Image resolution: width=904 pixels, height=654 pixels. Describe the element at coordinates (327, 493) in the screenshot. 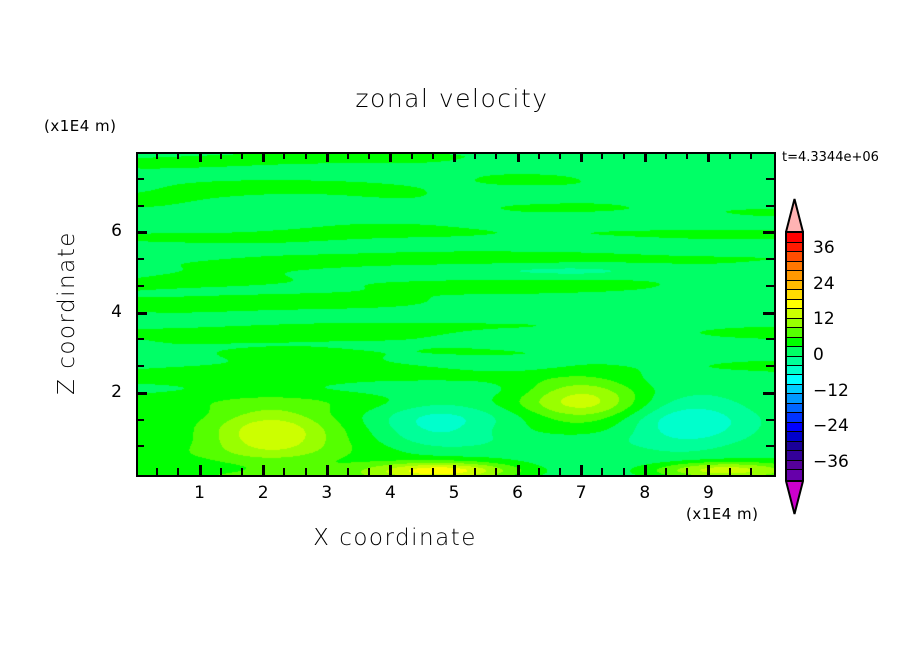

I see `x-tick-label: 3` at that location.